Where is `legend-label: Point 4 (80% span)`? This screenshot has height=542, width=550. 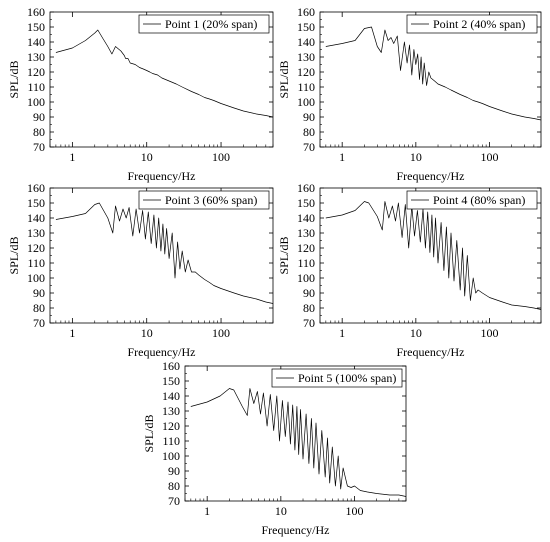 legend-label: Point 4 (80% span) is located at coordinates (479, 200).